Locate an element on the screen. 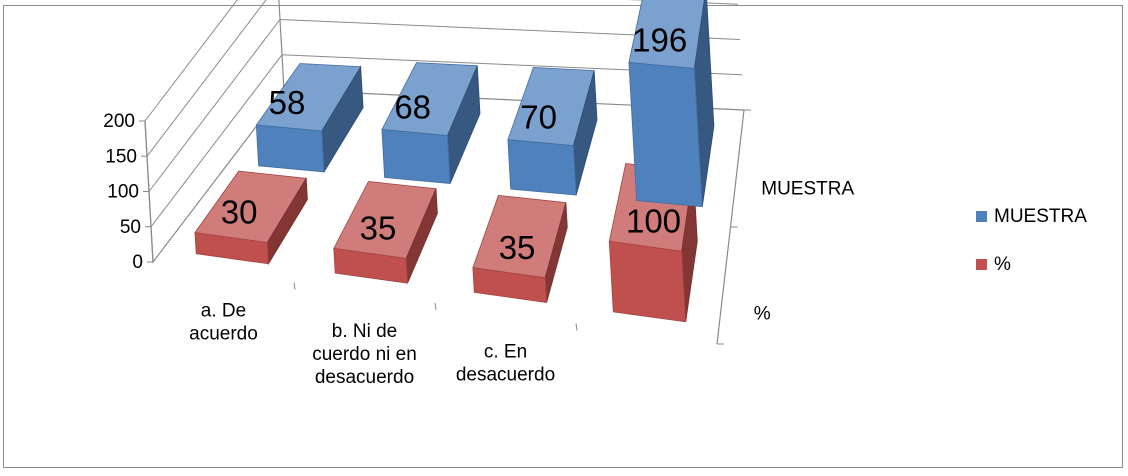 This screenshot has width=1128, height=476. depth-axis-label: % is located at coordinates (762, 314).